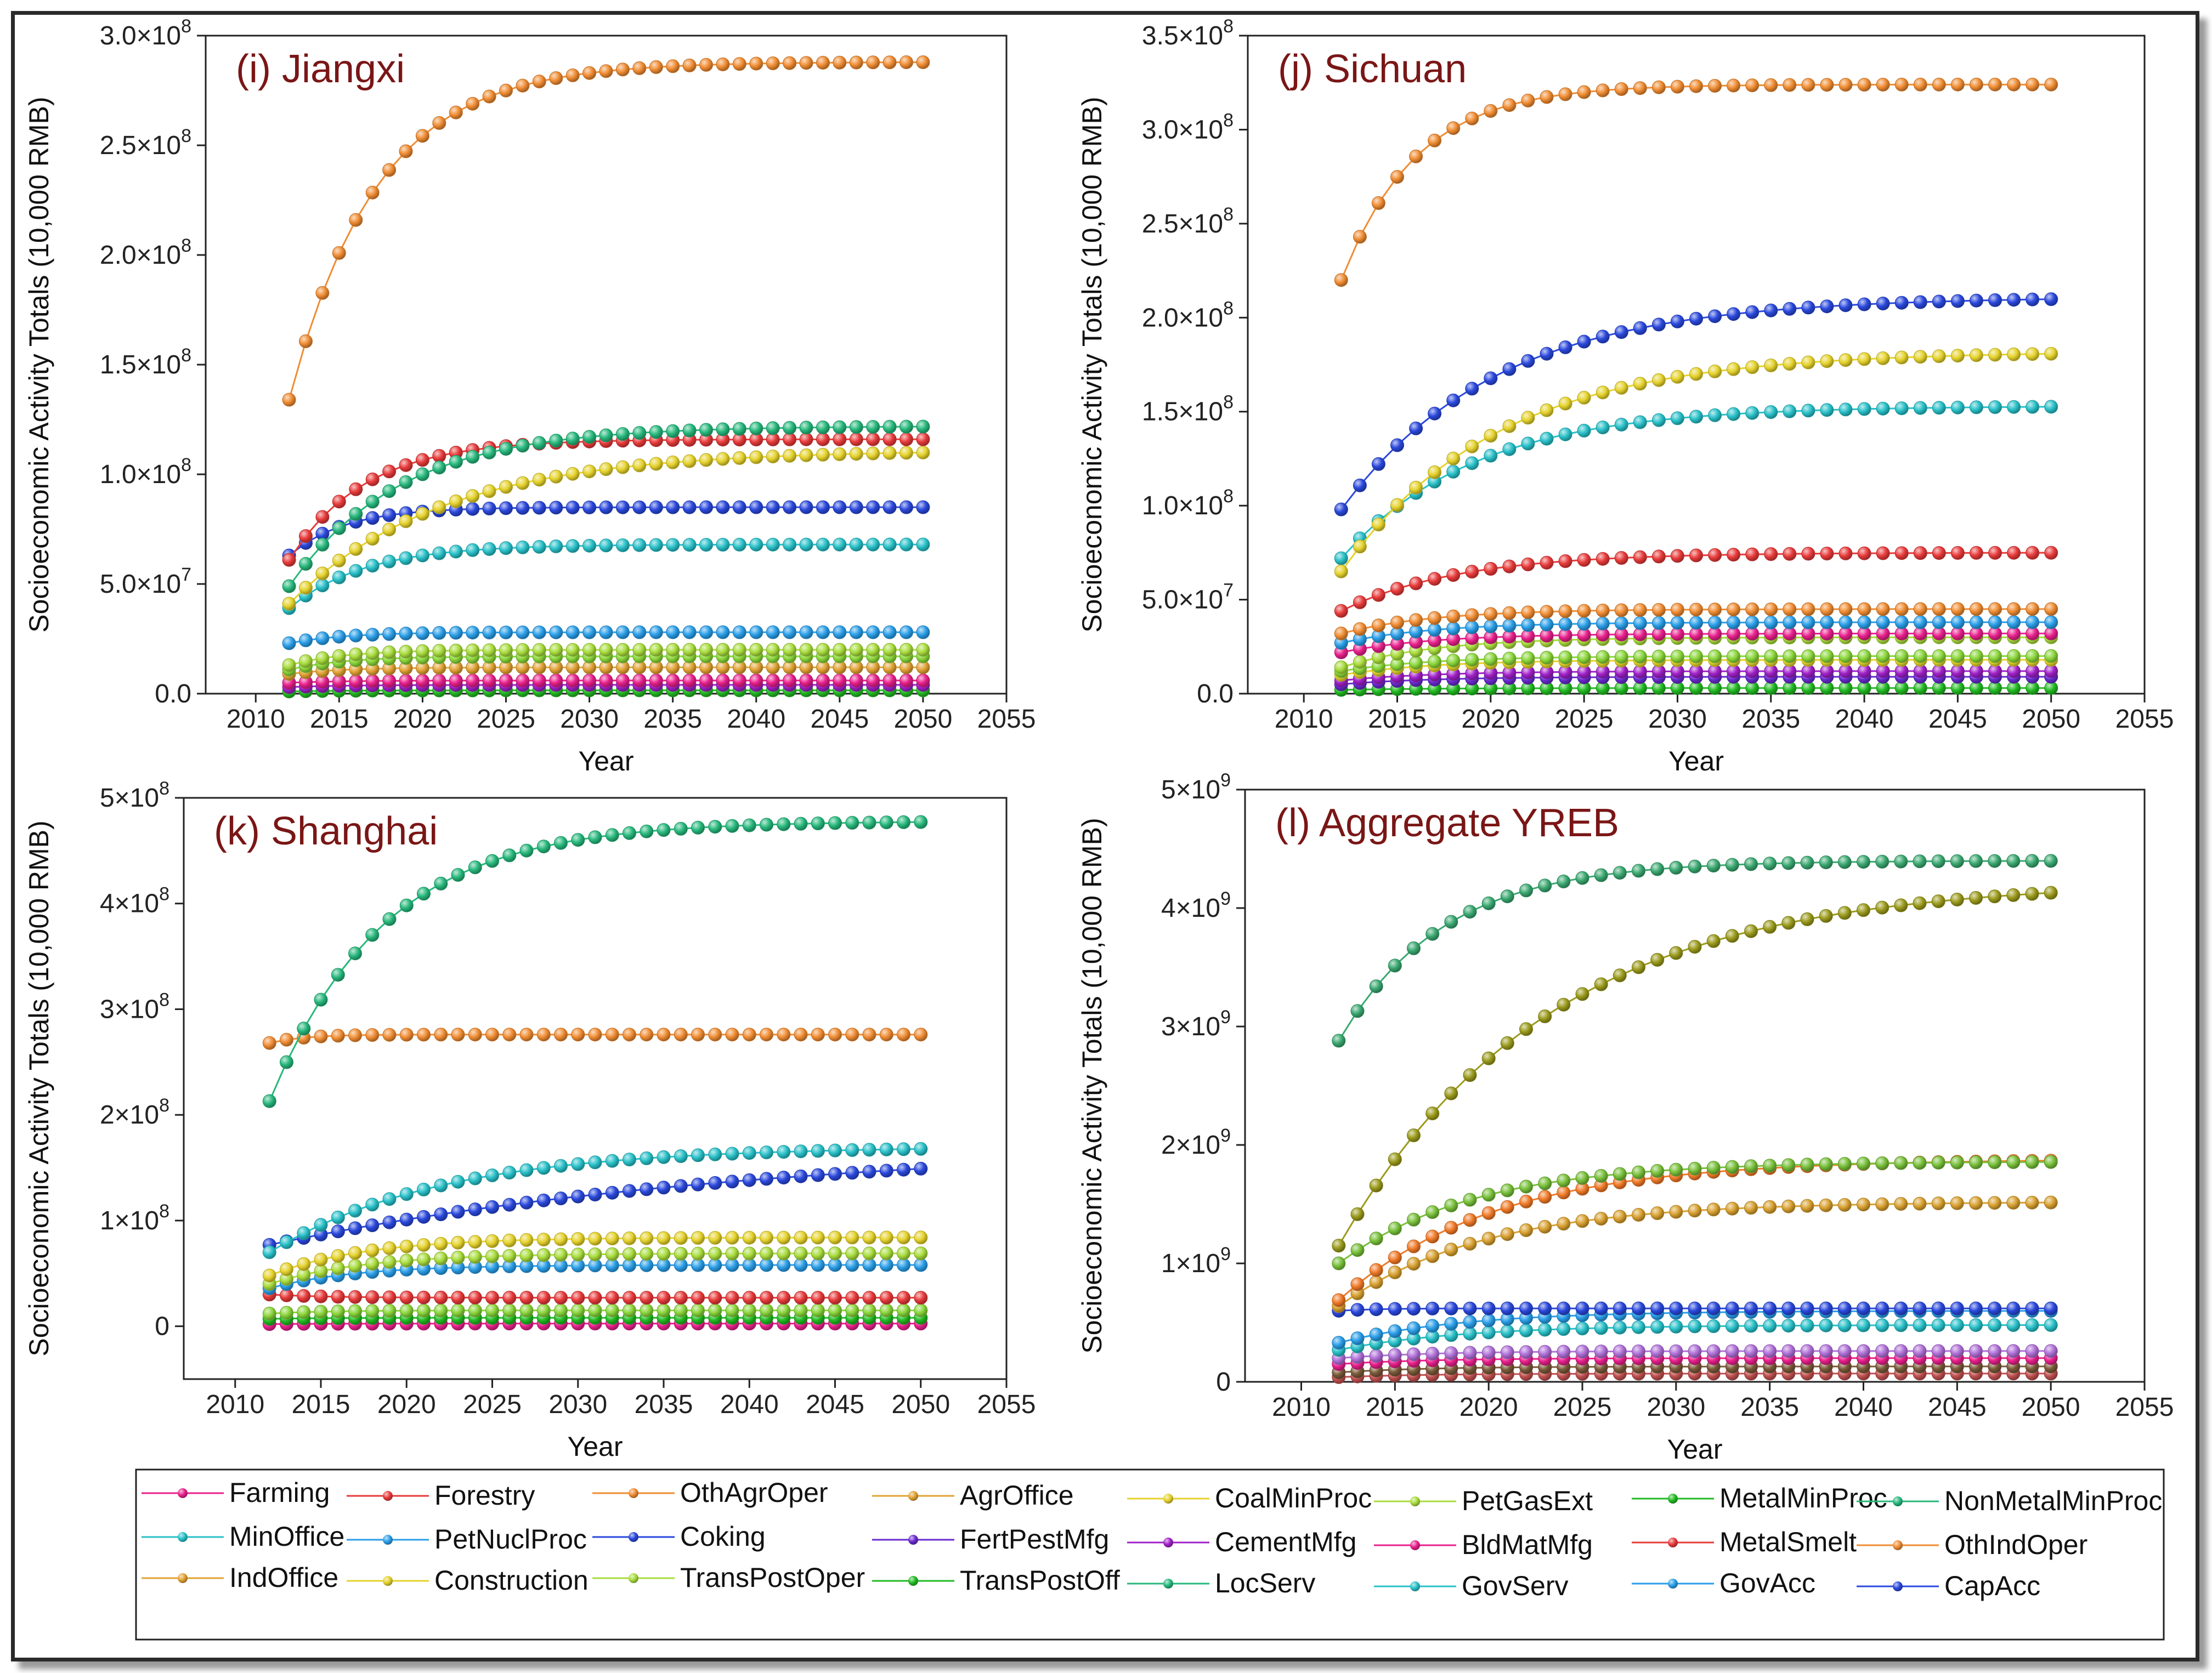 This screenshot has height=1673, width=2212. I want to click on y-tick-label: 2×10⁸, so click(134, 1112).